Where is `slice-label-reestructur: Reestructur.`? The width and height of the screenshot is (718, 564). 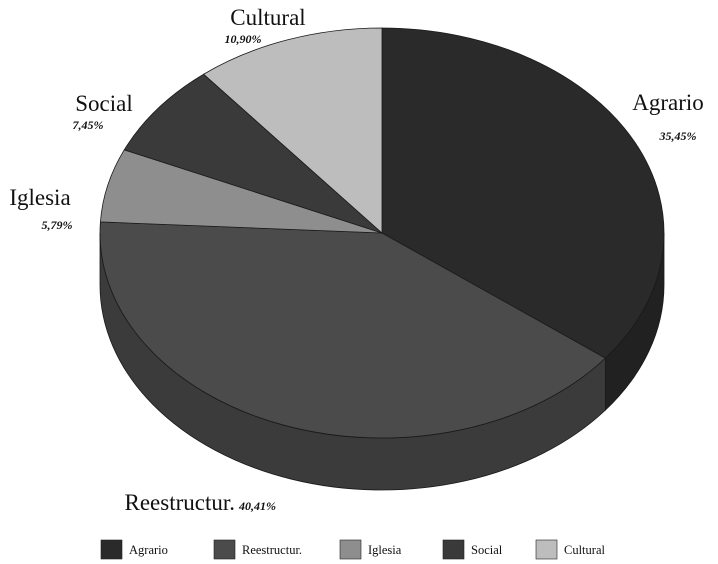
slice-label-reestructur: Reestructur. is located at coordinates (180, 502).